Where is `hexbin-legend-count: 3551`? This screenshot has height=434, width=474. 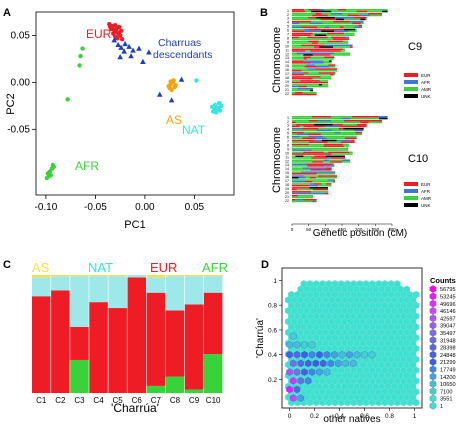
hexbin-legend-count: 3551 is located at coordinates (446, 400).